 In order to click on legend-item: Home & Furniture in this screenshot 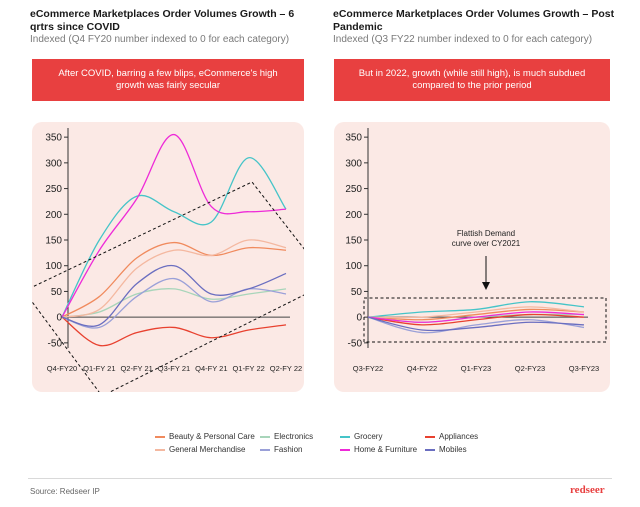, I will do `click(378, 449)`.